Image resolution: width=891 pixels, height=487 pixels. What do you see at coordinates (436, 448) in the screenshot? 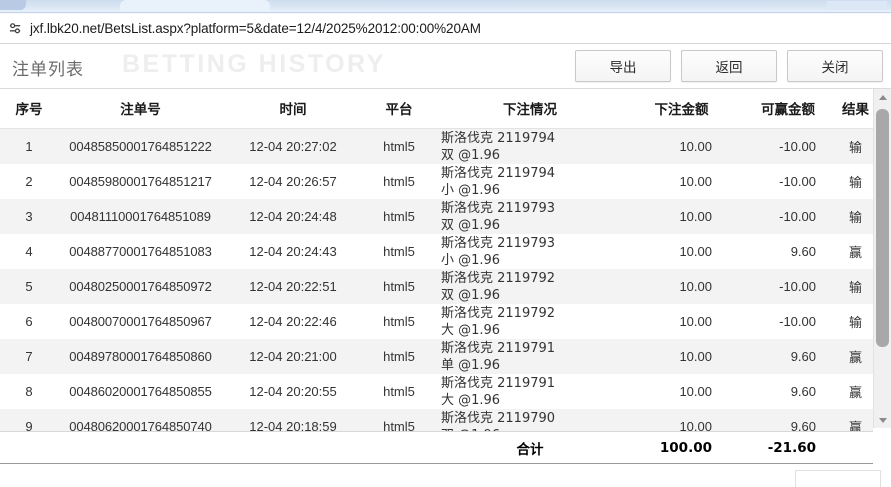
I see `totals-row: 合计 100.00 -21.60` at bounding box center [436, 448].